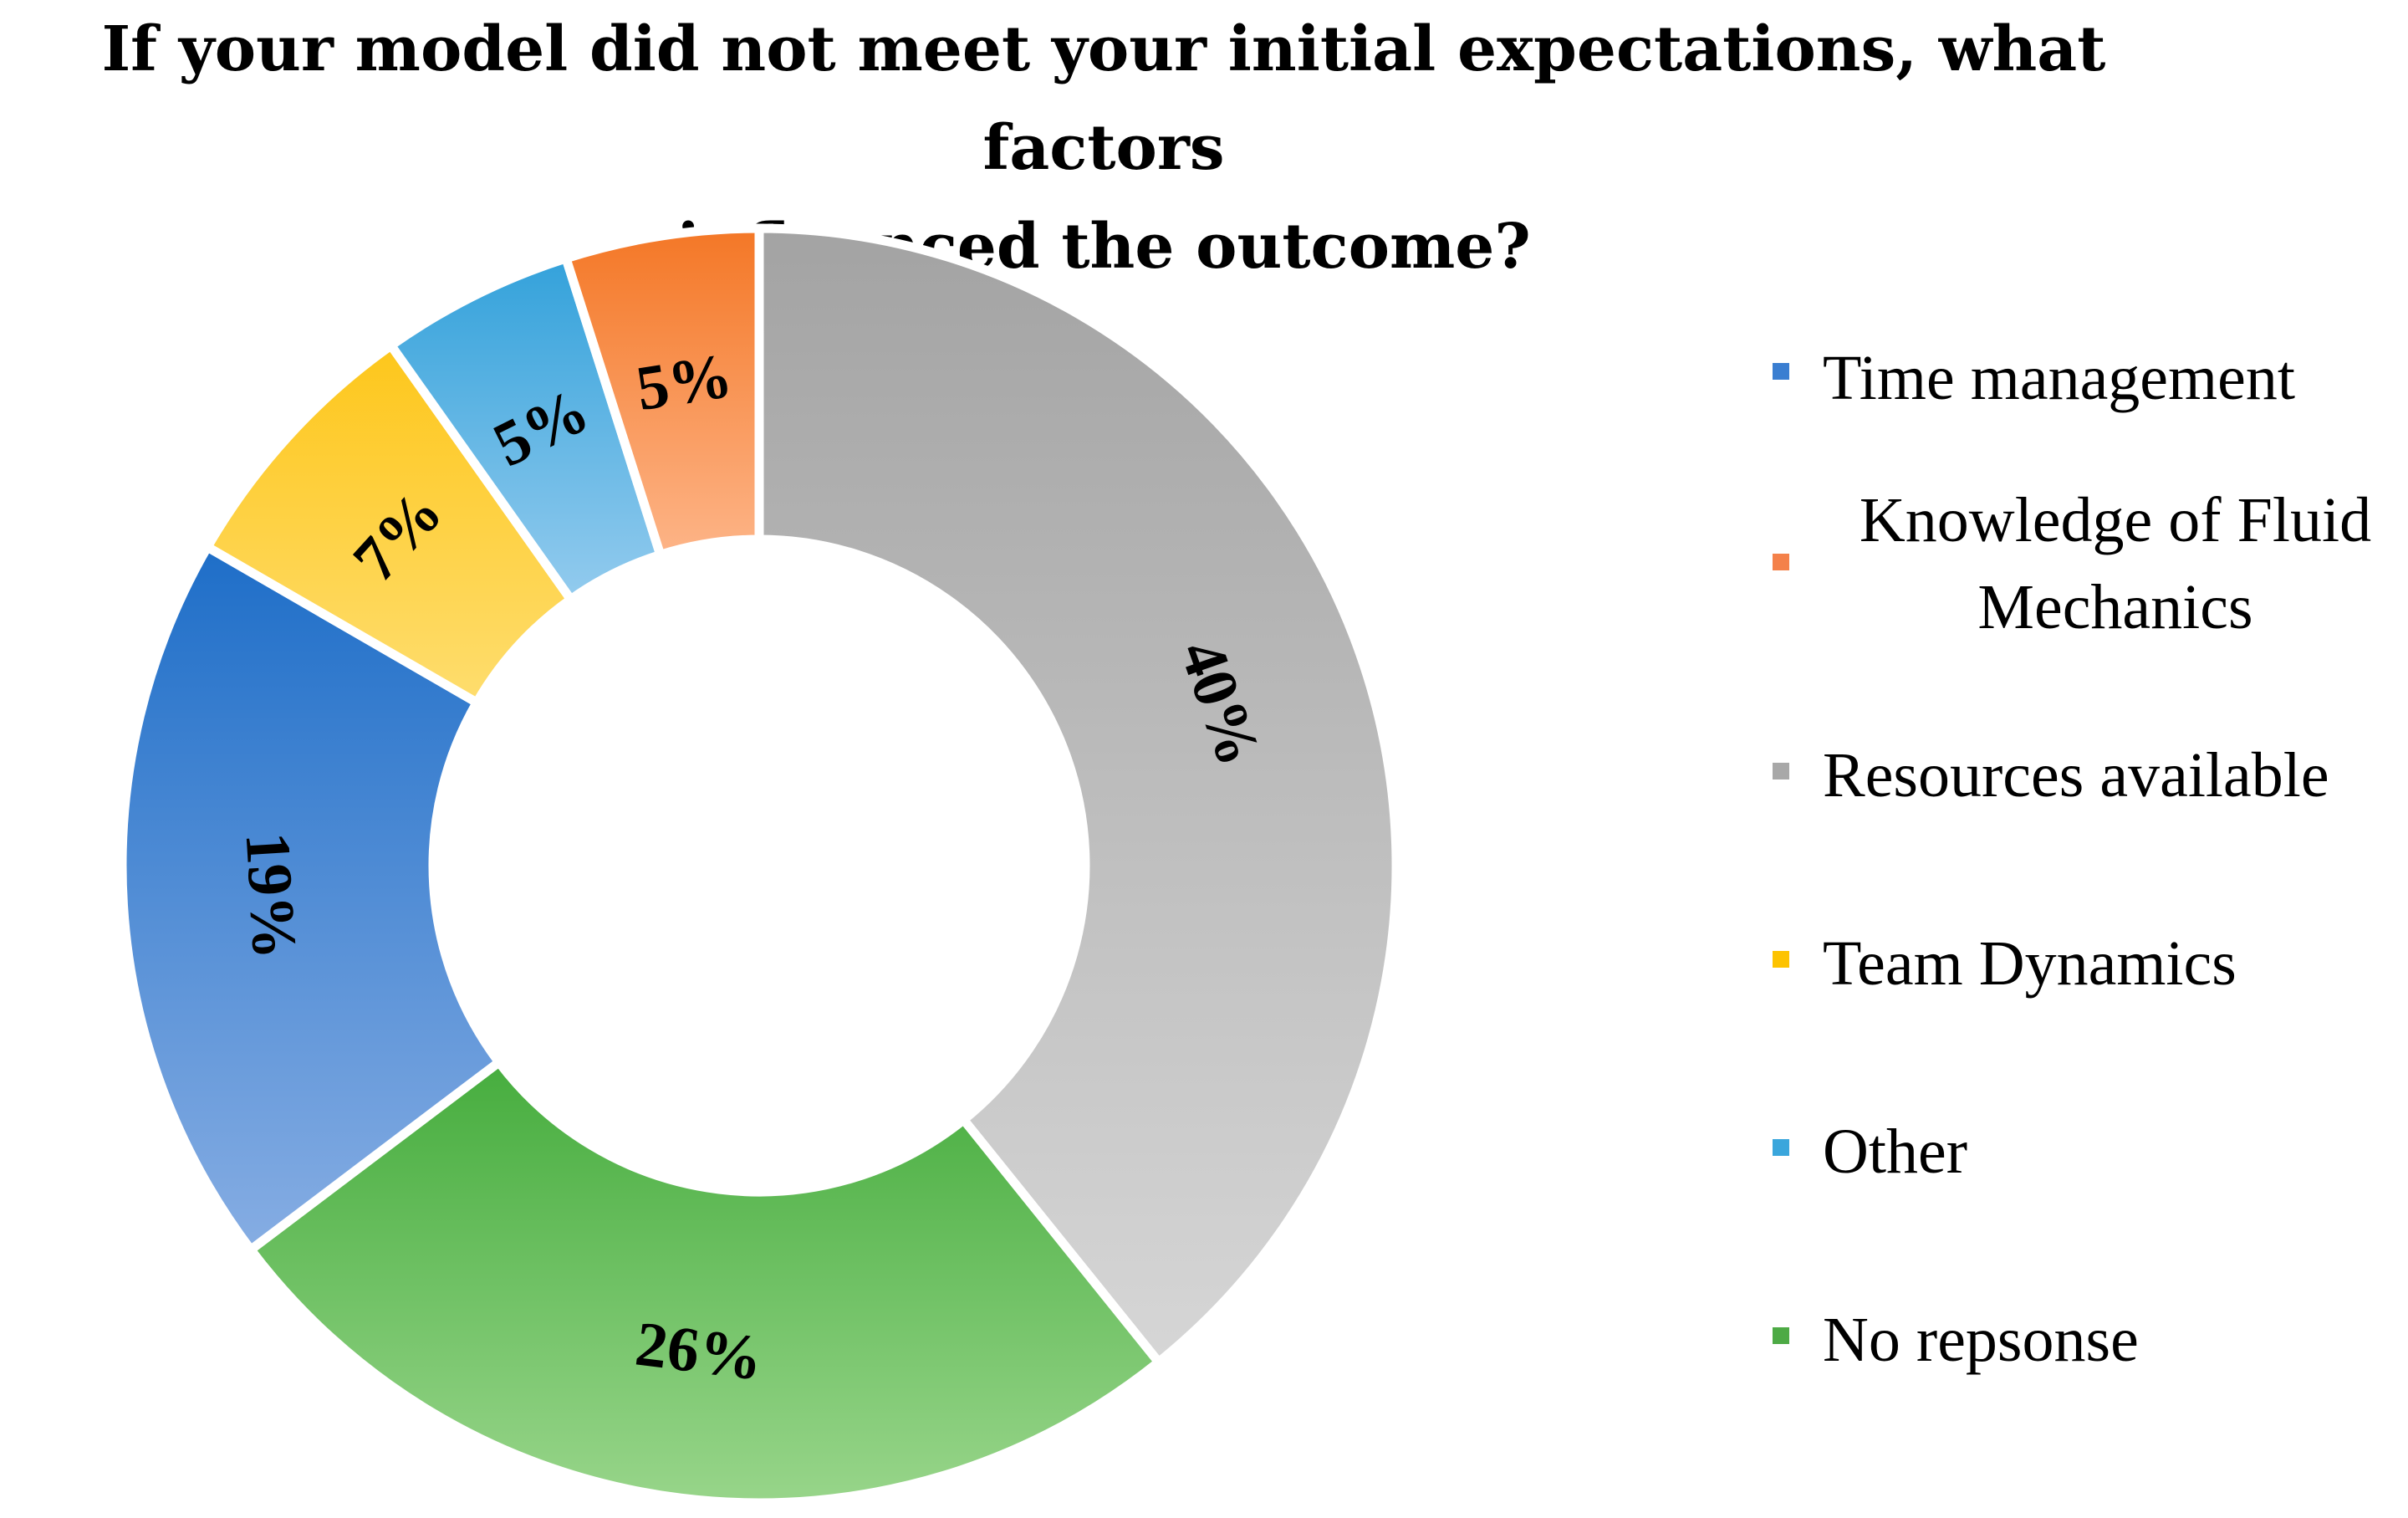 Image resolution: width=2408 pixels, height=1518 pixels. I want to click on legend-swatch-other, so click(1781, 1147).